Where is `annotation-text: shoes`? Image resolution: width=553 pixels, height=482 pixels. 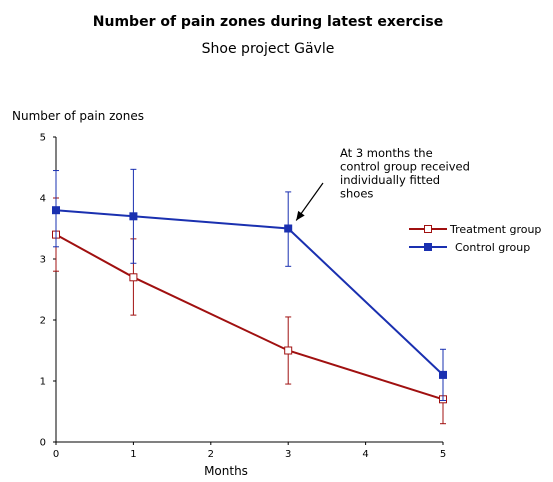
annotation-text: shoes is located at coordinates (356, 194).